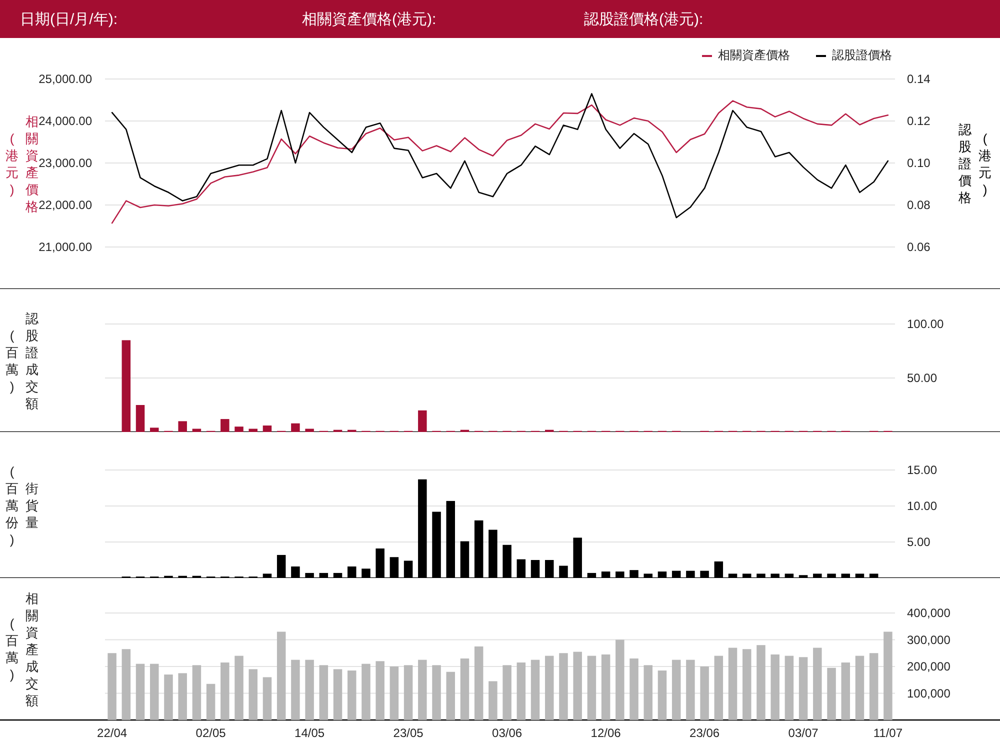 This screenshot has height=751, width=1000. Describe the element at coordinates (65, 121) in the screenshot. I see `y-tick-label: 24,000.00` at that location.